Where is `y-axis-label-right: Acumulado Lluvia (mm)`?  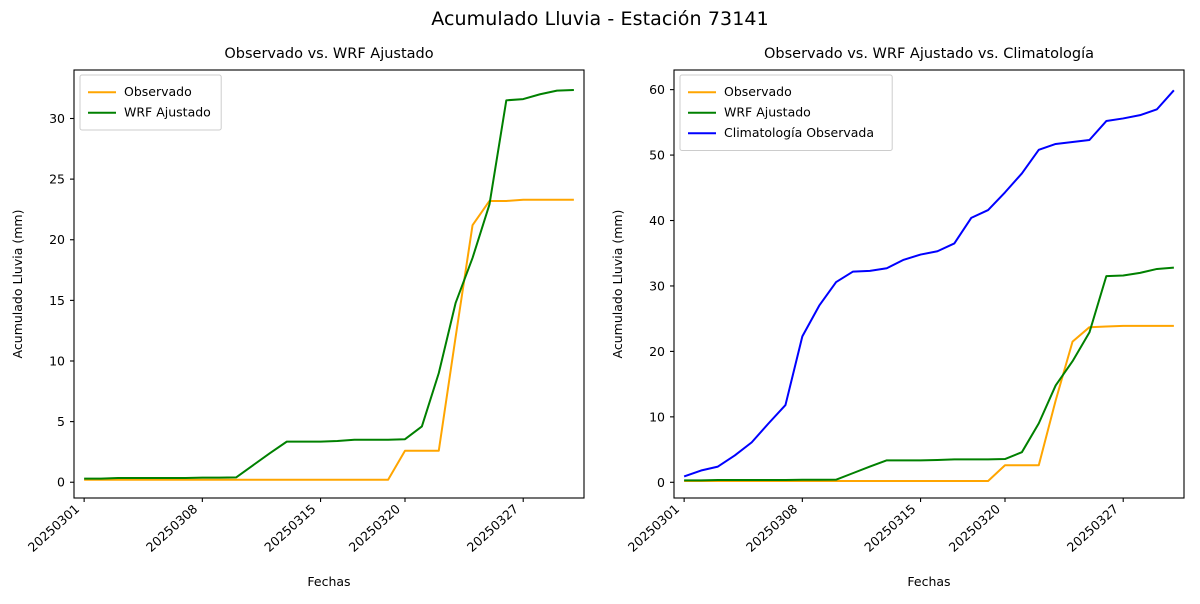 y-axis-label-right: Acumulado Lluvia (mm) is located at coordinates (617, 284).